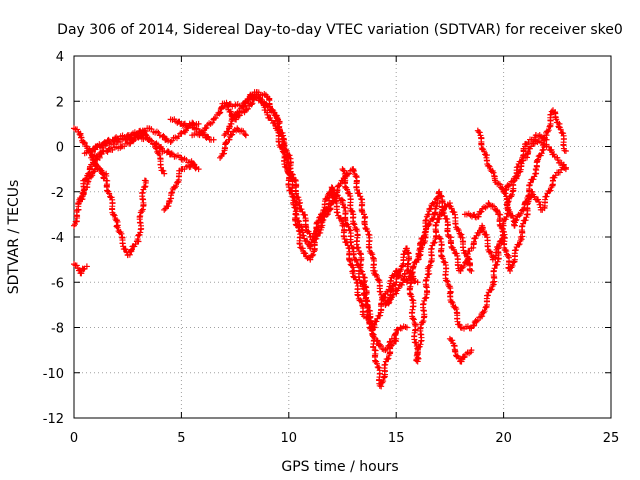  I want to click on x-tick-label: 15, so click(396, 438).